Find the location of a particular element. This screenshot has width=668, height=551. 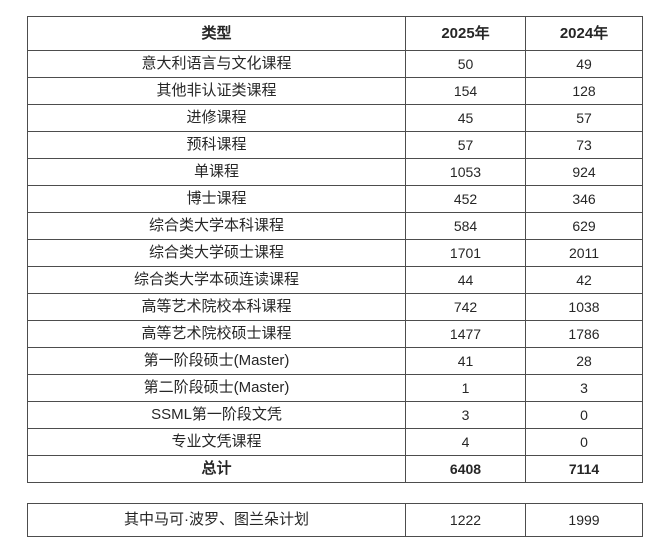

table-row: 高等艺术院校本科课程 742 1038 is located at coordinates (335, 307).